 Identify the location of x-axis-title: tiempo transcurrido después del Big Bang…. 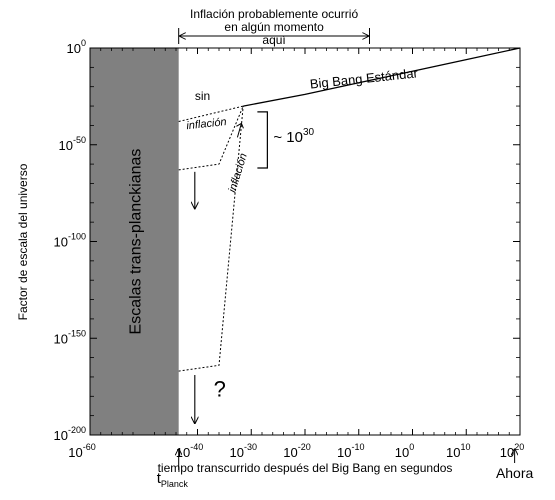
(305, 468).